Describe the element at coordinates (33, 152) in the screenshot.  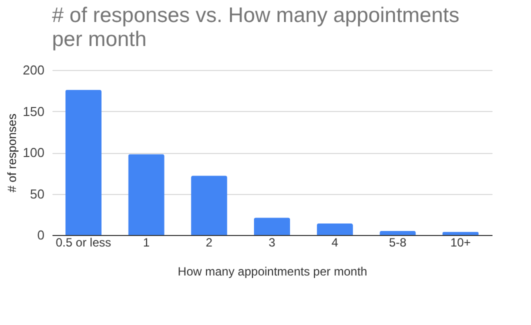
I see `y-tick-label: 100` at that location.